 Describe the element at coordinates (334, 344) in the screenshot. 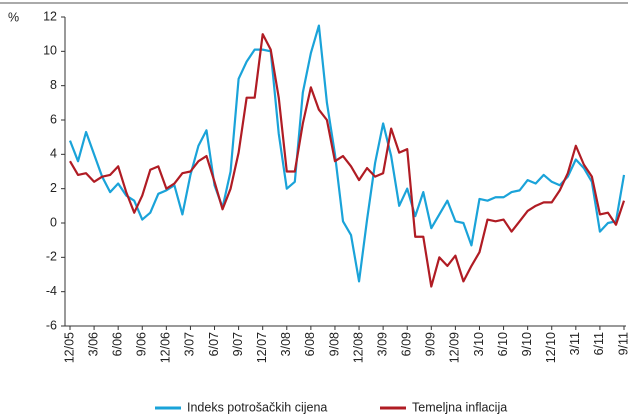

I see `x-tick-label: 9/08` at that location.